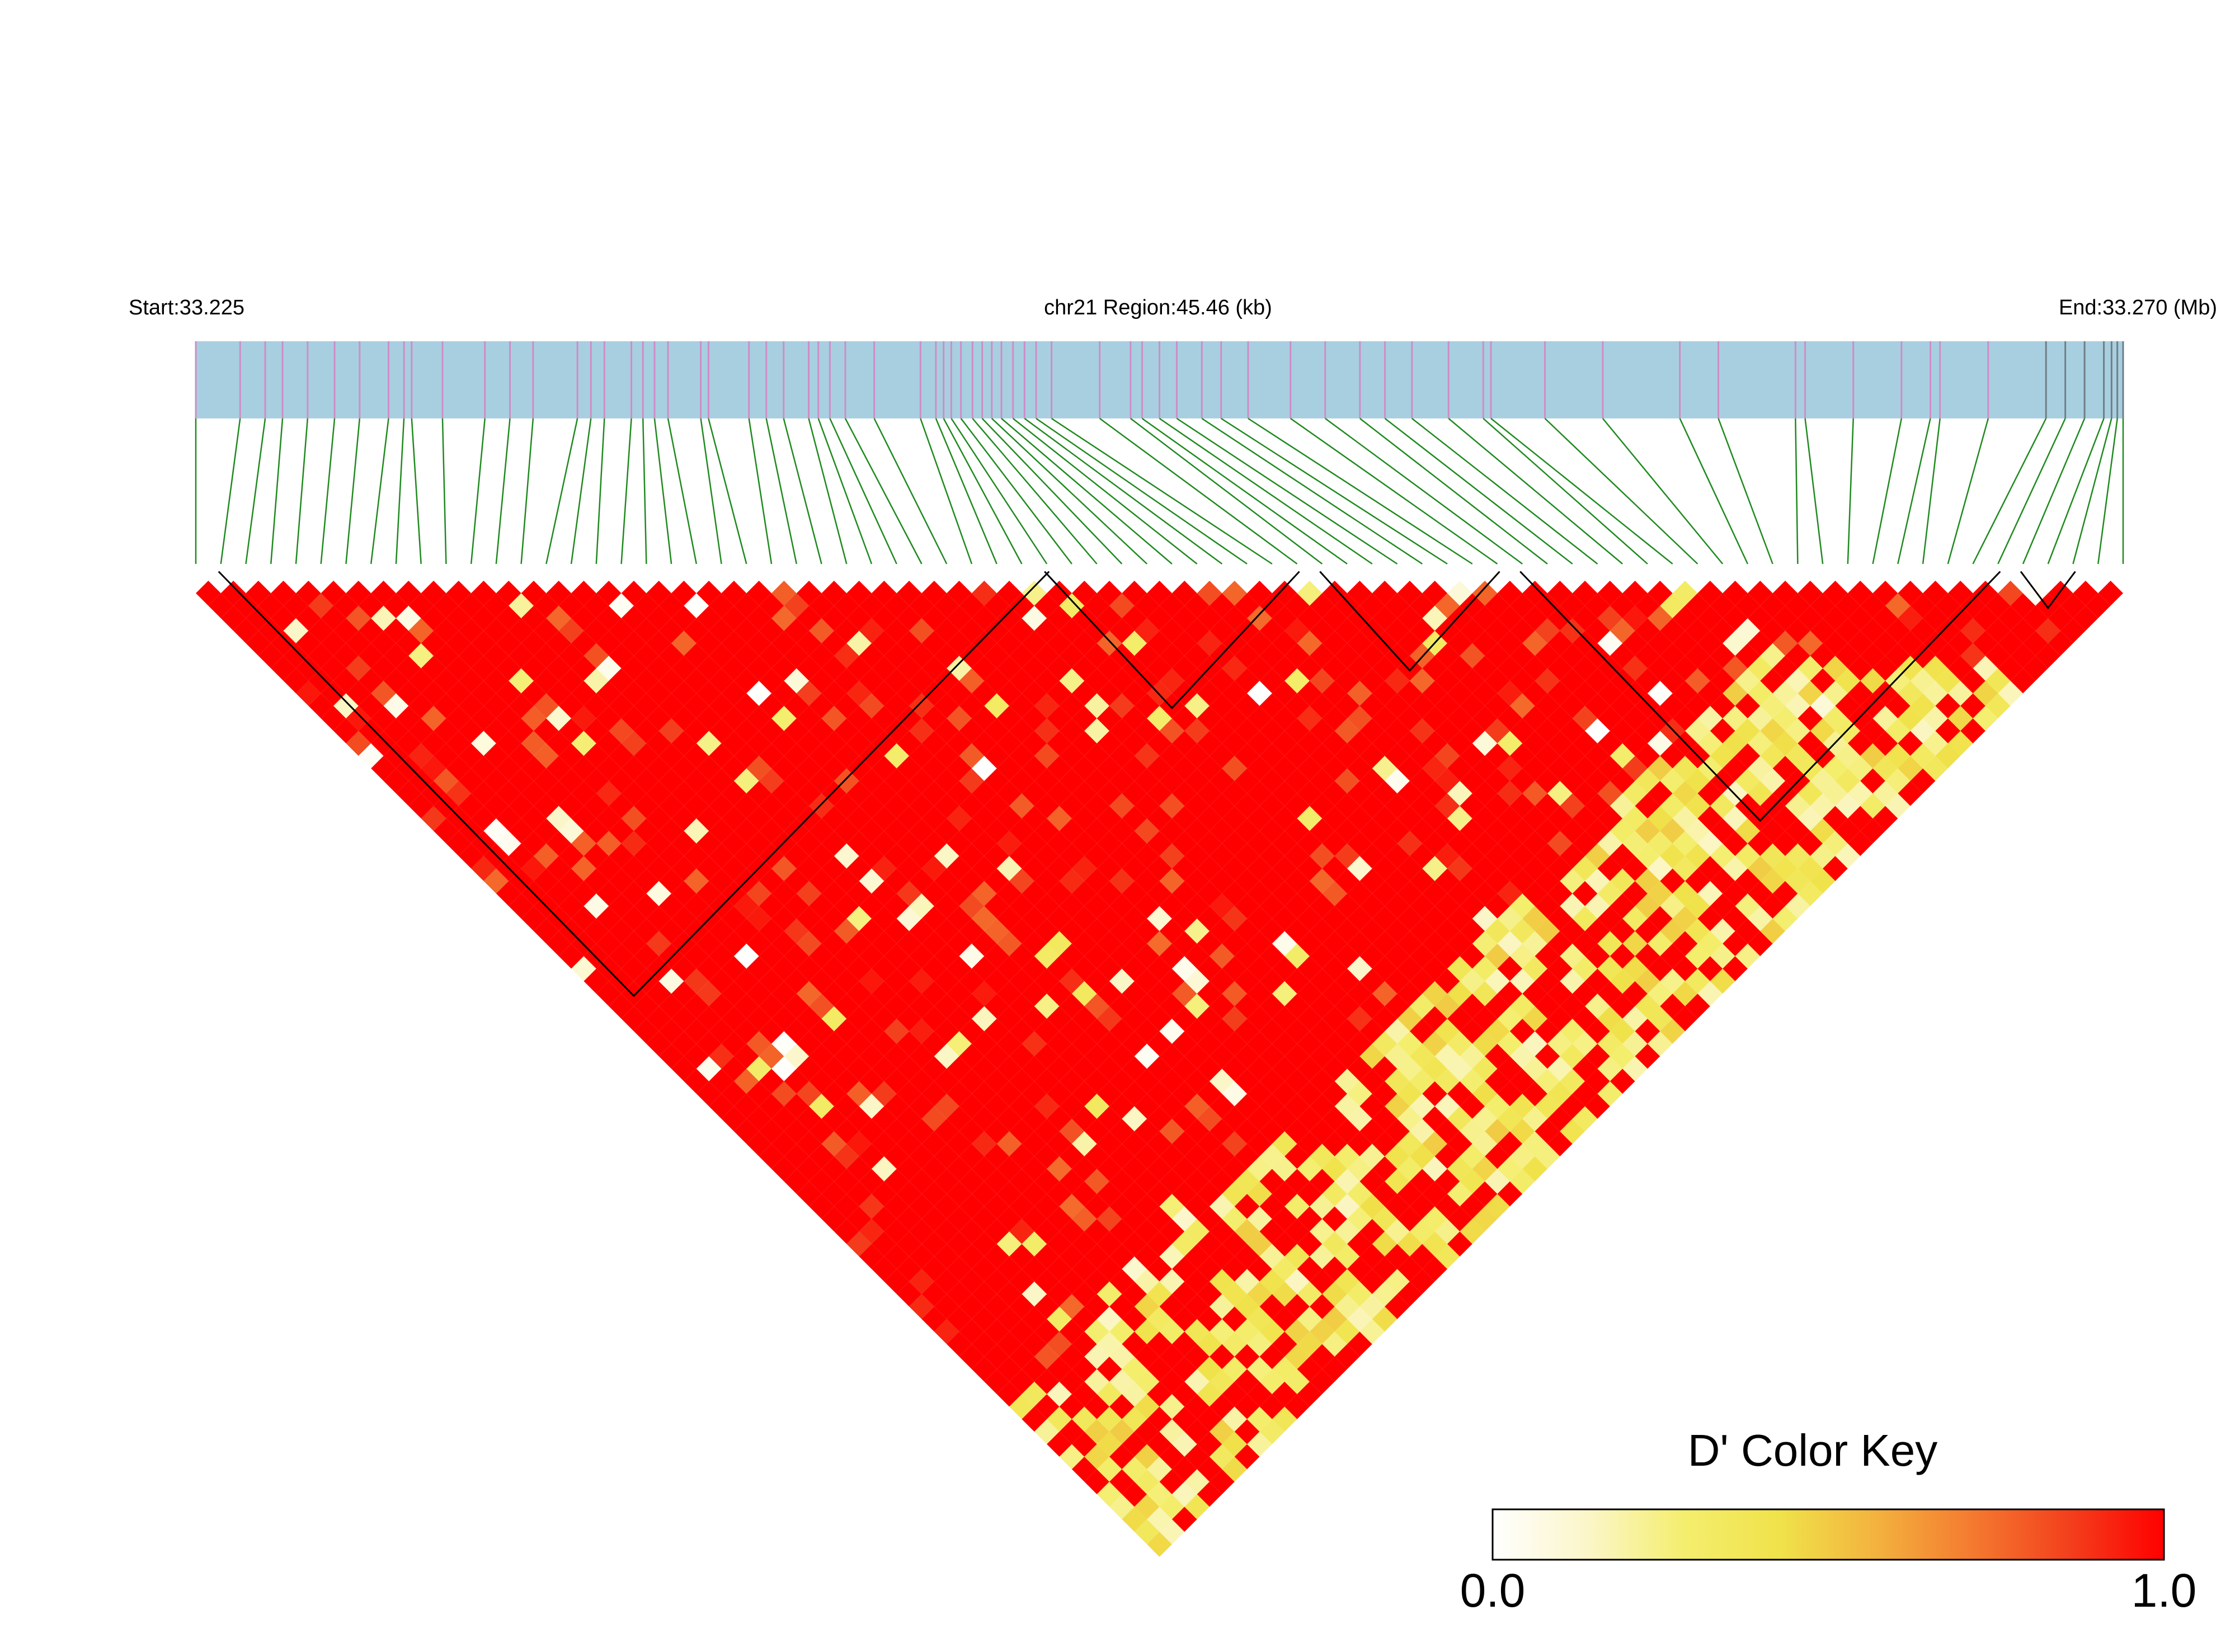  I want to click on color-key-min-label: 0.0, so click(1493, 1591).